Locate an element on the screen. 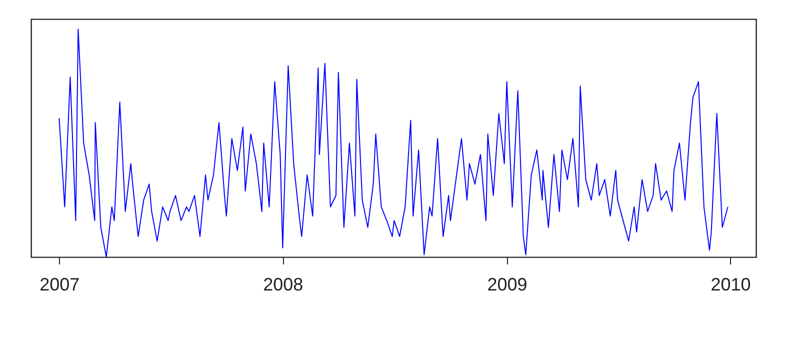 The image size is (787, 338). x-tick-label: 2009 is located at coordinates (507, 284).